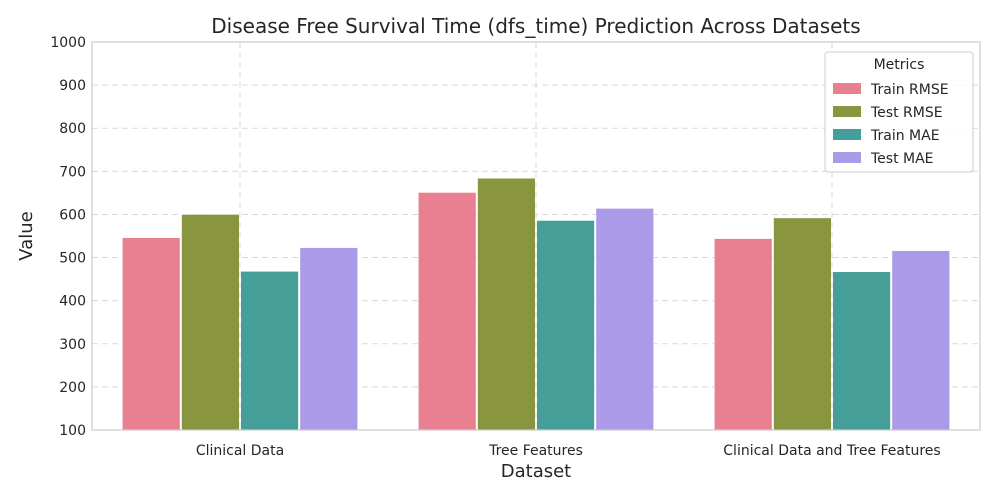 This screenshot has width=1000, height=500. I want to click on legend-label: Train RMSE, so click(909, 90).